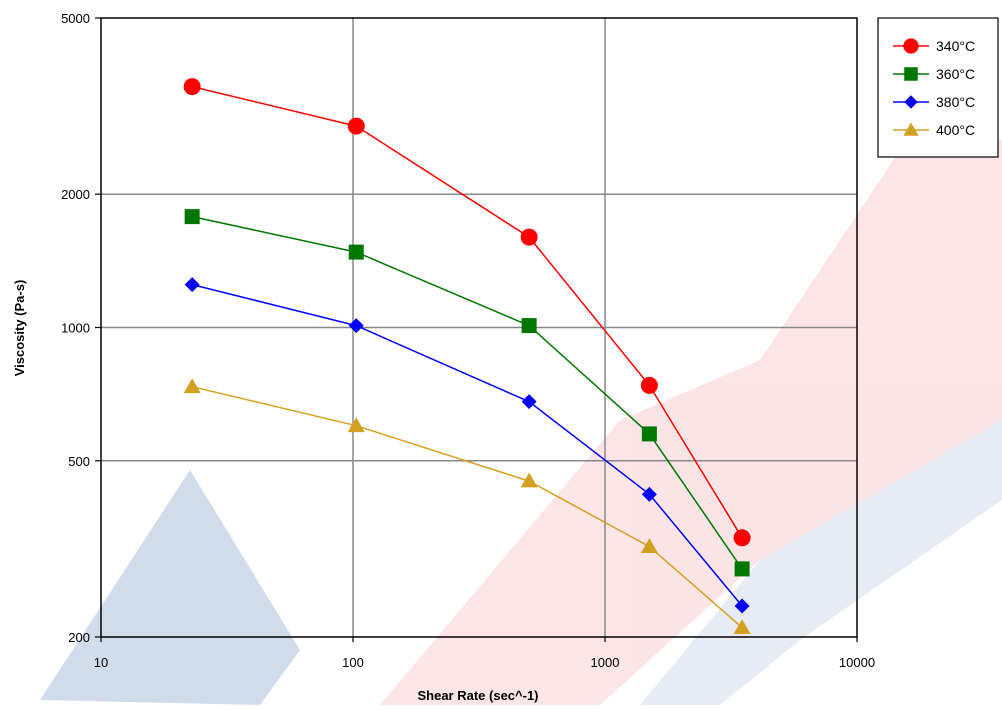 The height and width of the screenshot is (710, 1002). What do you see at coordinates (75, 18) in the screenshot?
I see `y-tick-label: 5000` at bounding box center [75, 18].